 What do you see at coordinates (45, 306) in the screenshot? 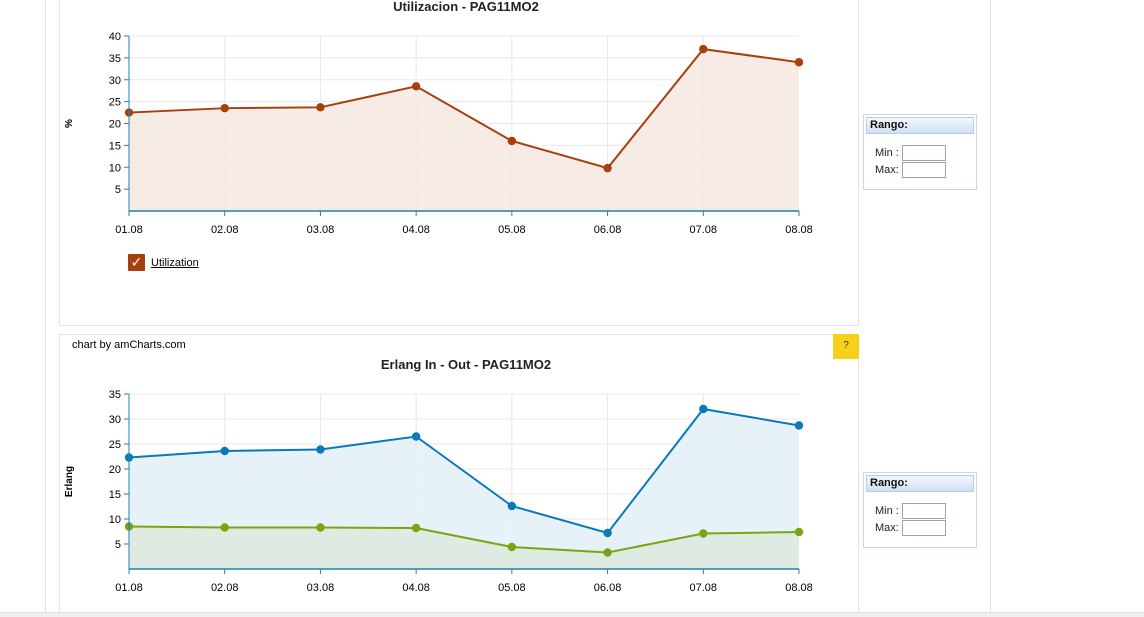
I see `layout-left-rule` at bounding box center [45, 306].